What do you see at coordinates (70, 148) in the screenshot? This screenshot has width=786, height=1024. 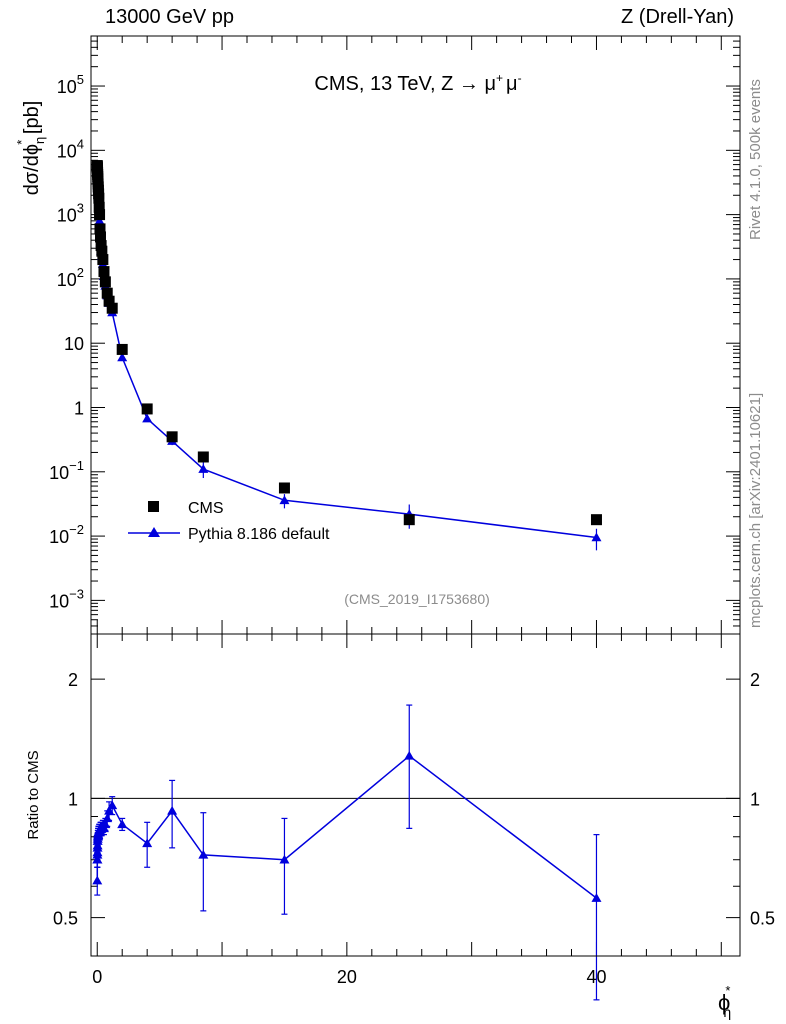 I see `main-y-tick-label: 10⁴` at bounding box center [70, 148].